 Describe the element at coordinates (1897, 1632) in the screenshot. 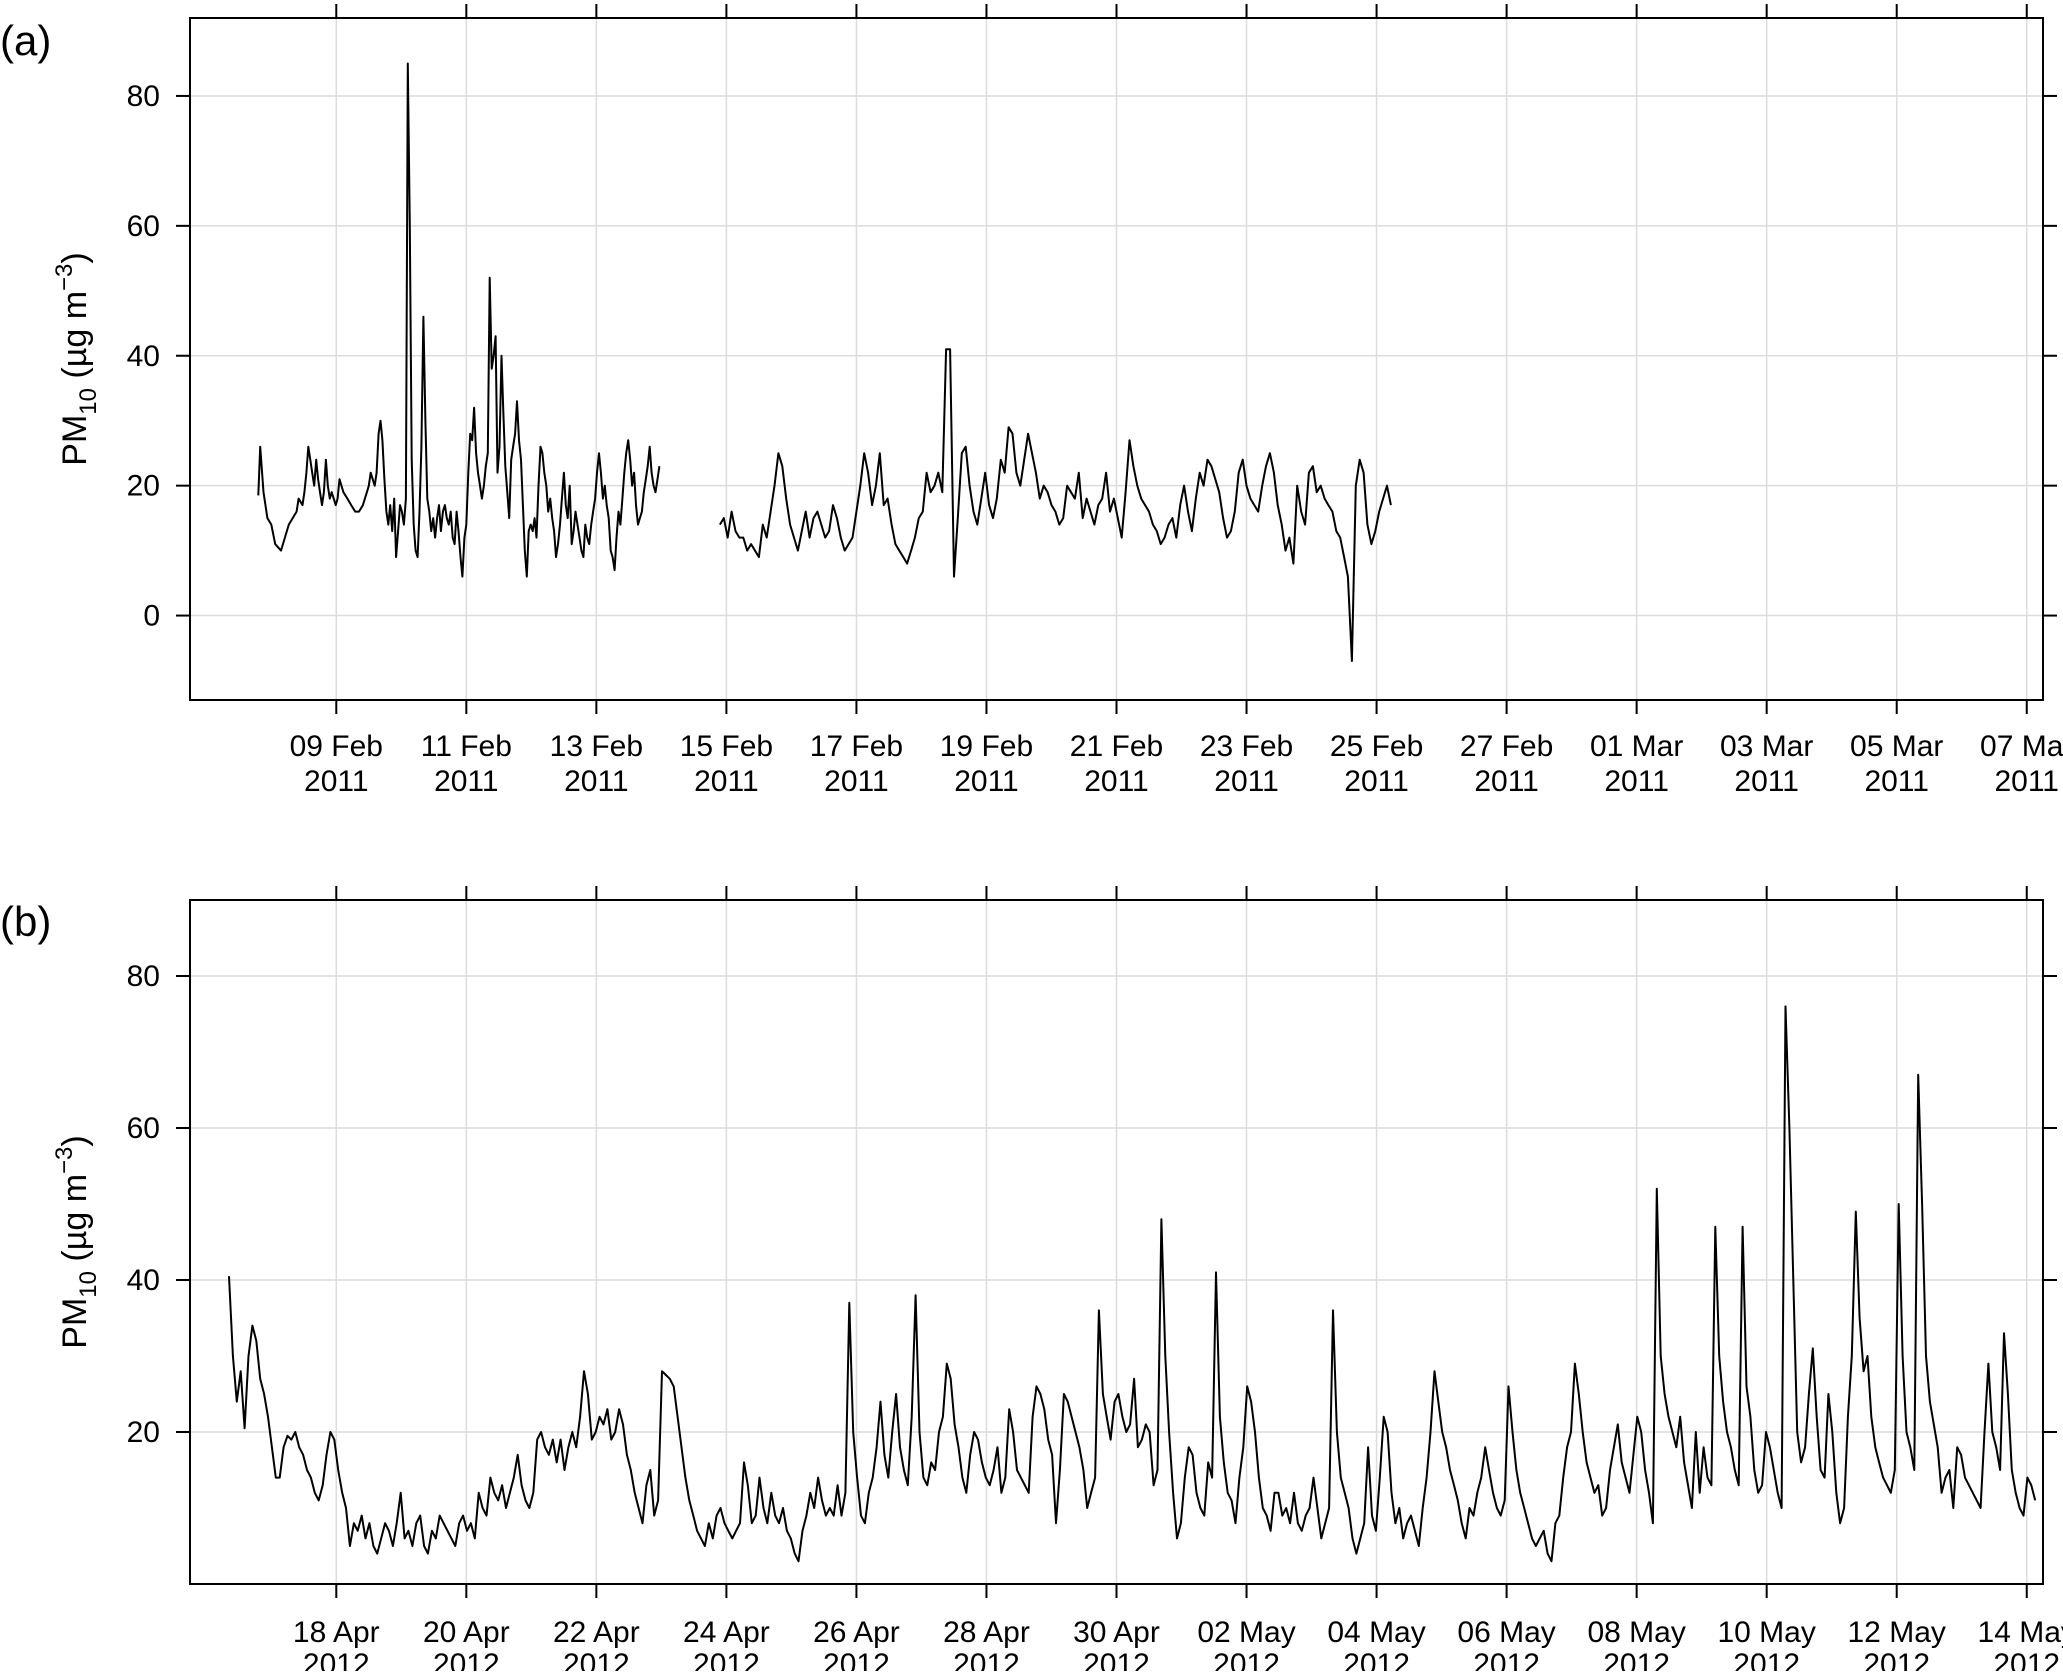

I see `x-tick-label-day: 12 May` at that location.